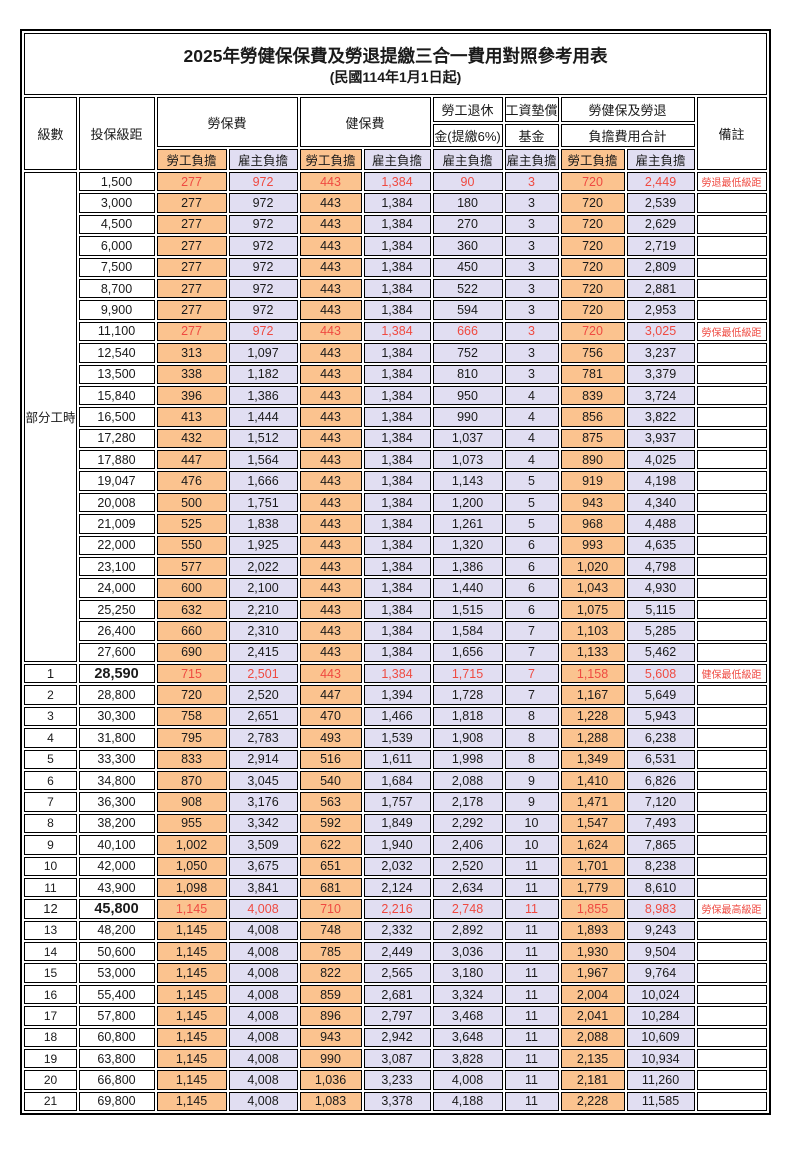 This screenshot has height=1149, width=791. Describe the element at coordinates (467, 417) in the screenshot. I see `pension-employer-cell: 990` at that location.